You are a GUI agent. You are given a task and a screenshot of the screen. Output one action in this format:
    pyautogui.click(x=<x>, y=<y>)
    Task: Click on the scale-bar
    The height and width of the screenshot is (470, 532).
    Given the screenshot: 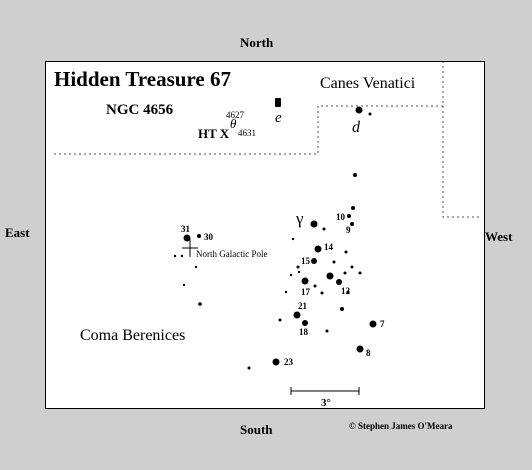 What is the action you would take?
    pyautogui.click(x=325, y=391)
    